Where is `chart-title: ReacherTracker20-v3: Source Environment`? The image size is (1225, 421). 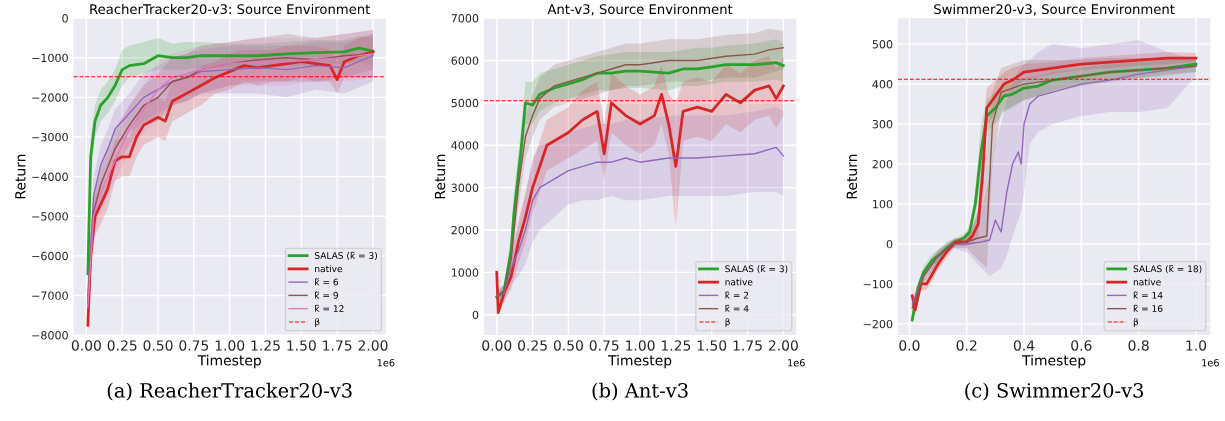 chart-title: ReacherTracker20-v3: Source Environment is located at coordinates (230, 9).